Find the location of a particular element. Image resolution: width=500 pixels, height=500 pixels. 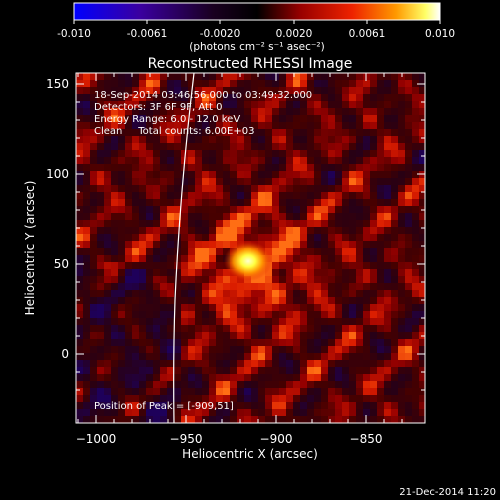

x-tick-label: −900 is located at coordinates (276, 439).